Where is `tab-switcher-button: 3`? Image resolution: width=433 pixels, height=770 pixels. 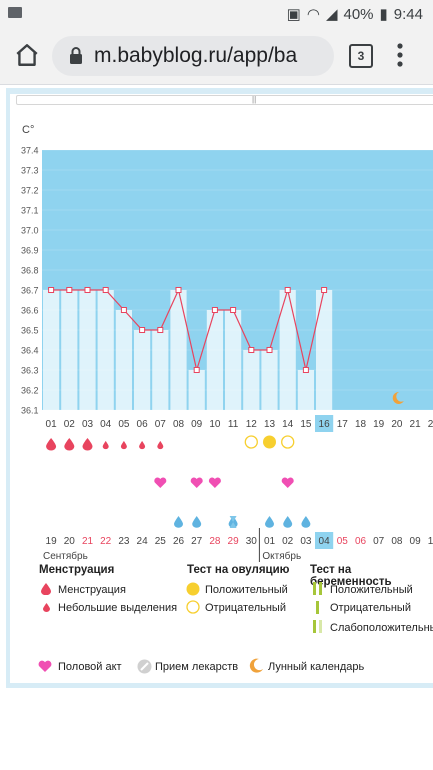 tab-switcher-button: 3 is located at coordinates (361, 56).